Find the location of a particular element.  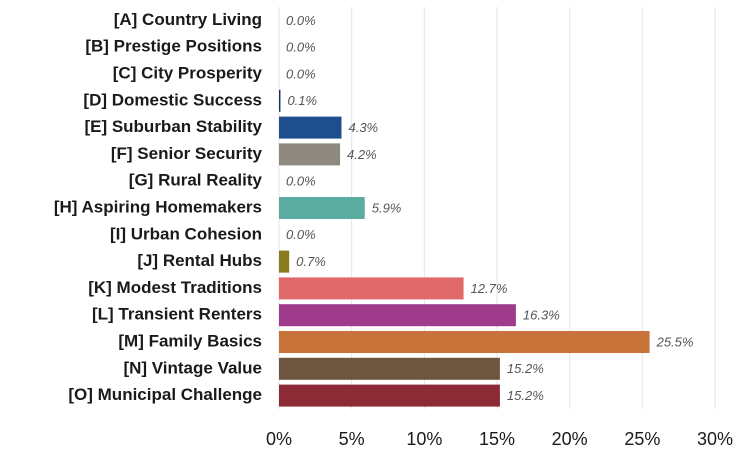

value-label: 16.3% is located at coordinates (541, 315).